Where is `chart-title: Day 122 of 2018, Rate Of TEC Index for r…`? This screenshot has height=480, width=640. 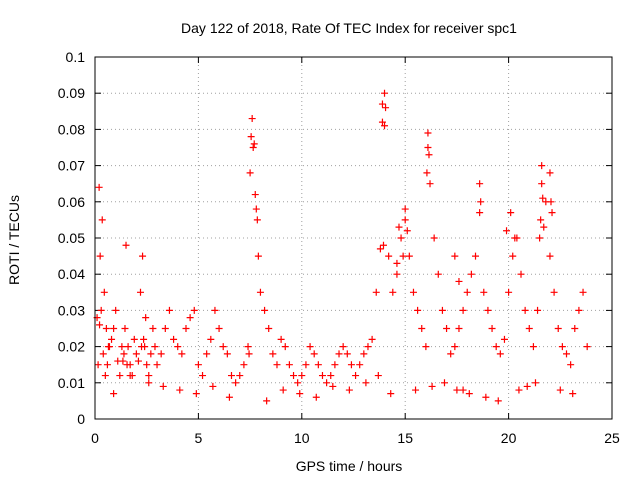 chart-title: Day 122 of 2018, Rate Of TEC Index for r… is located at coordinates (349, 28).